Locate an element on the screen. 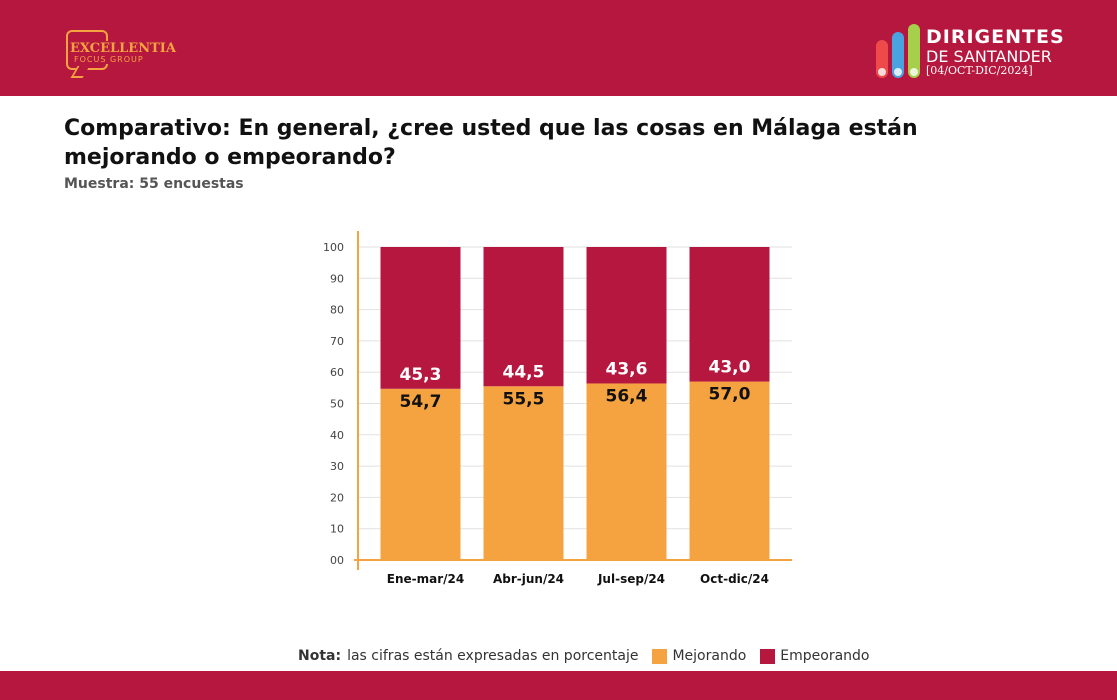 The image size is (1117, 700). legend-label-mejorando: Mejorando is located at coordinates (709, 656).